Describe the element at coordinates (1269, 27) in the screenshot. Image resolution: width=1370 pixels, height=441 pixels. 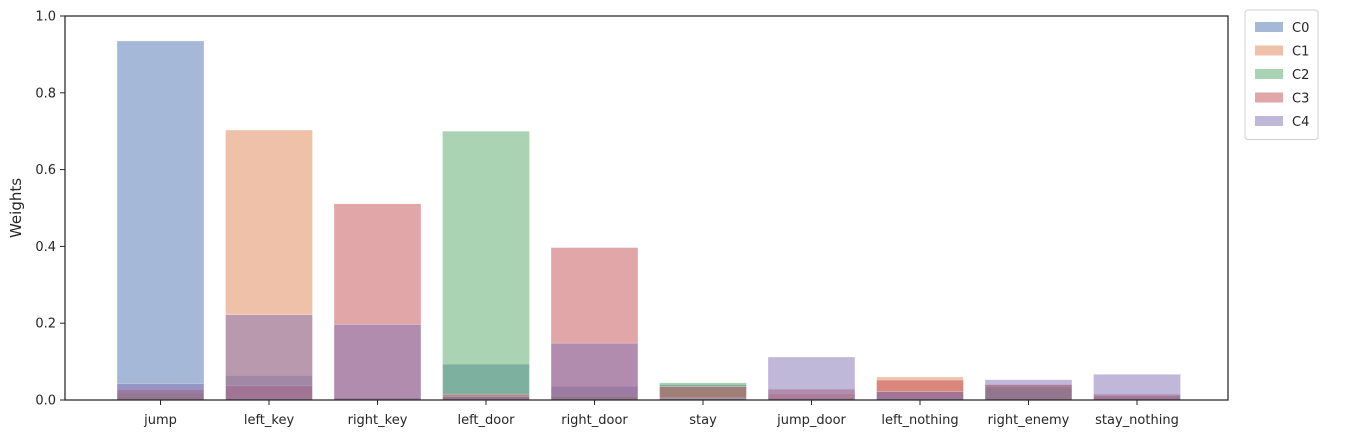
I see `legend-swatch-c0` at that location.